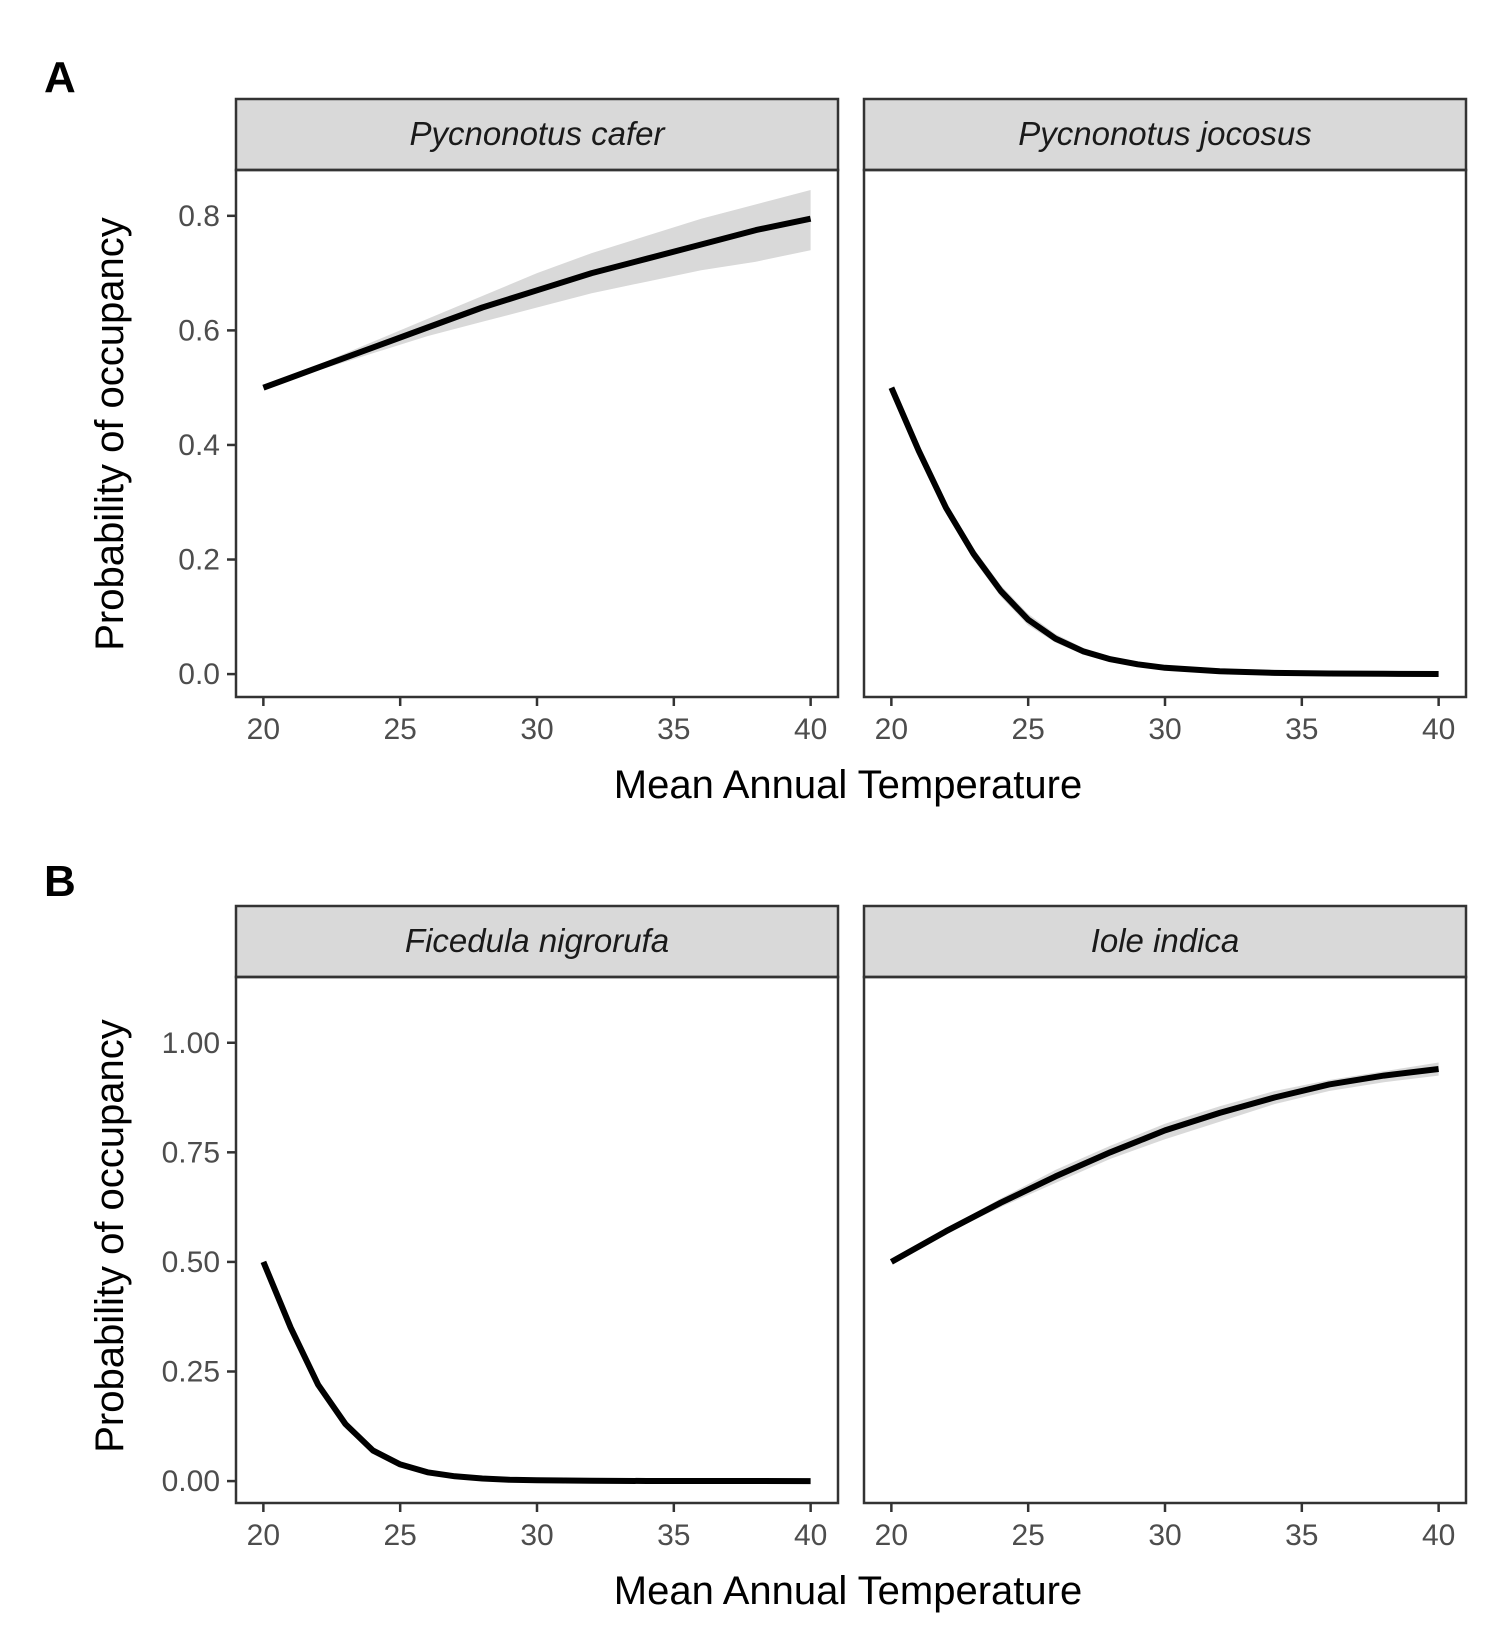  I want to click on y-tick-label: 0.0, so click(199, 674).